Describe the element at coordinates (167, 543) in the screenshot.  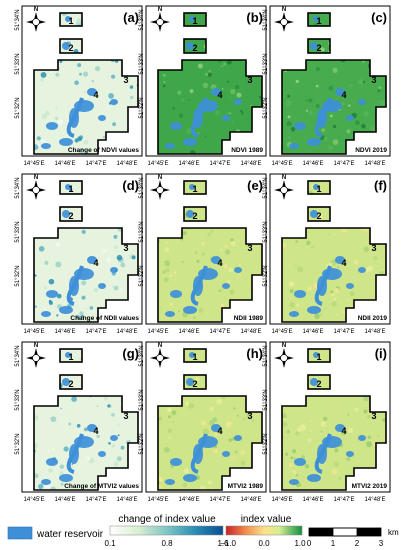
I see `change-tick-1: 0.8` at that location.